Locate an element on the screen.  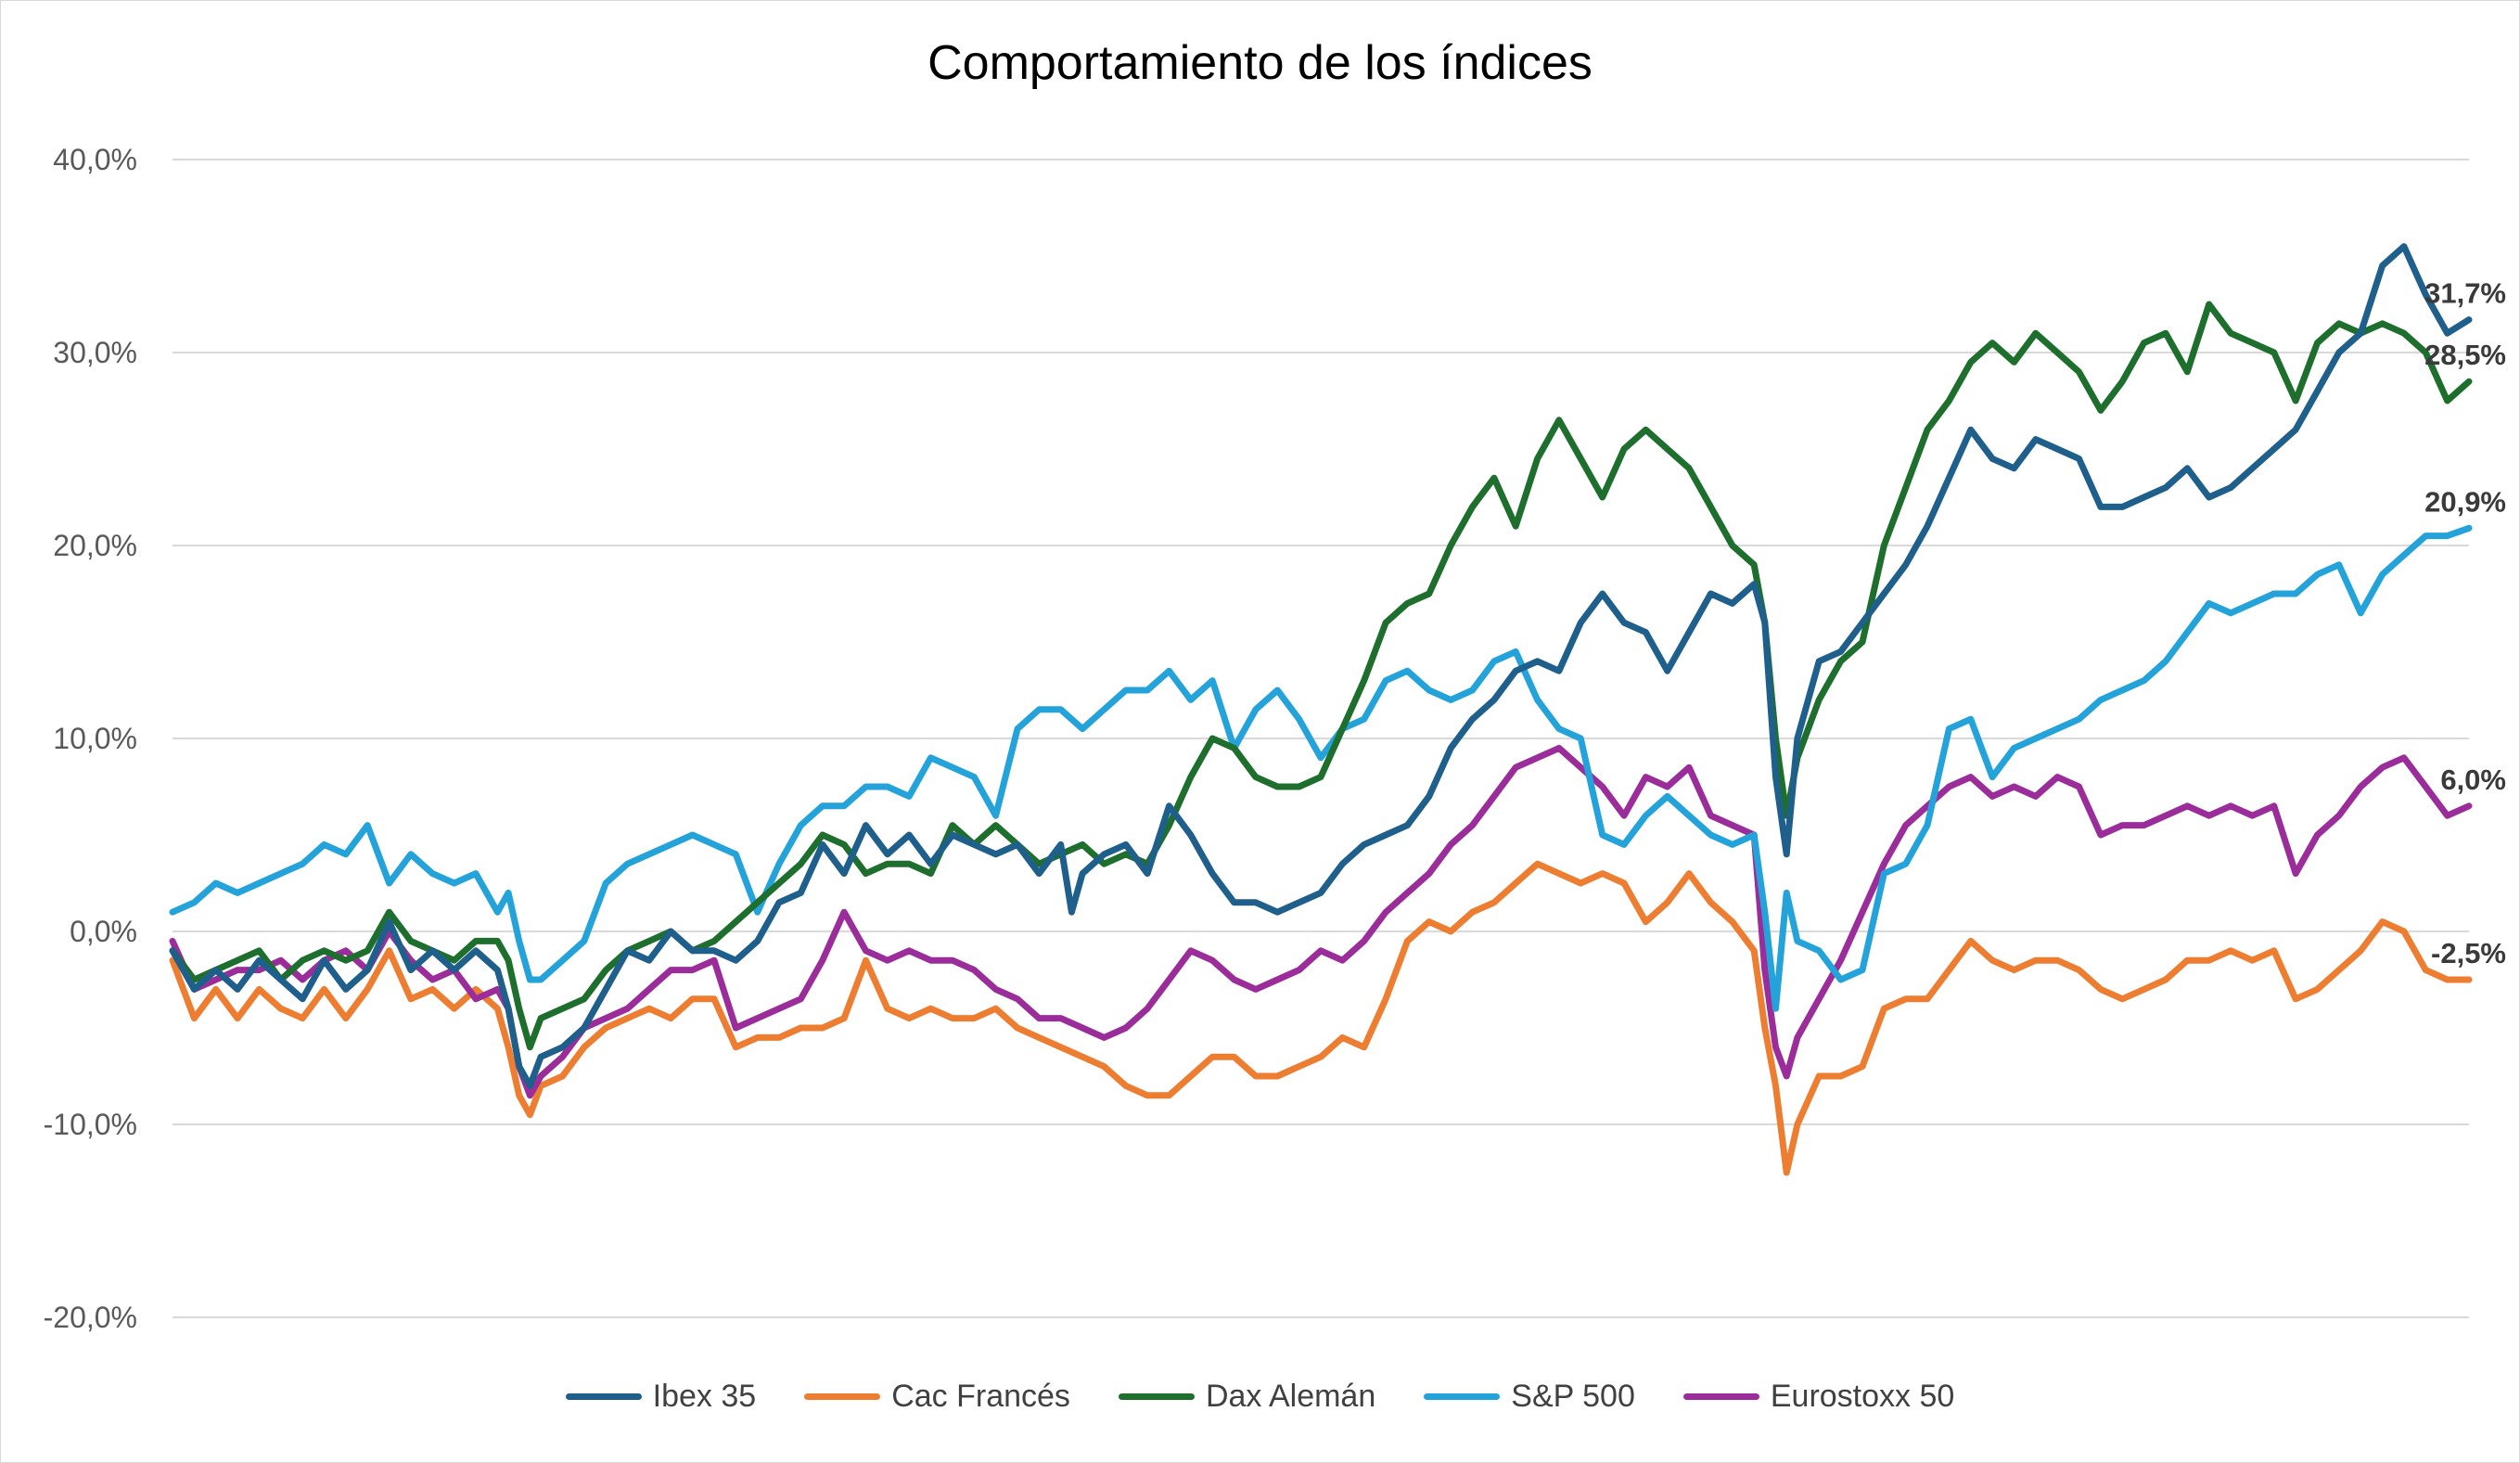
end-value-labels: 31,7% -2,5% 28,5% 20,9% 6,0% is located at coordinates (2465, 623).